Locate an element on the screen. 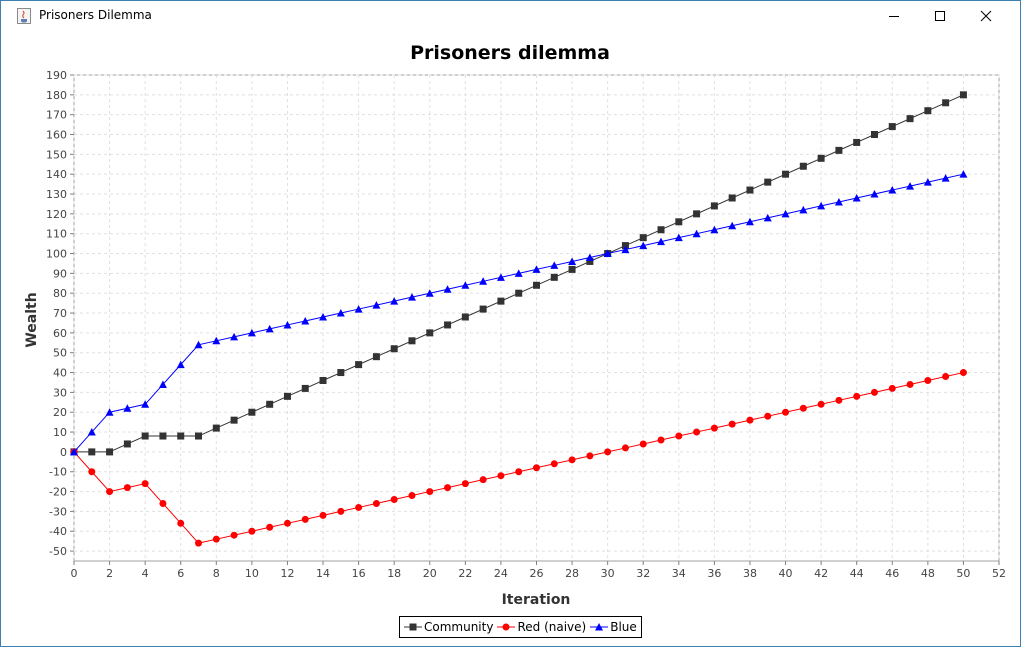 The height and width of the screenshot is (647, 1021). y-tick-label: 190 is located at coordinates (56, 75).